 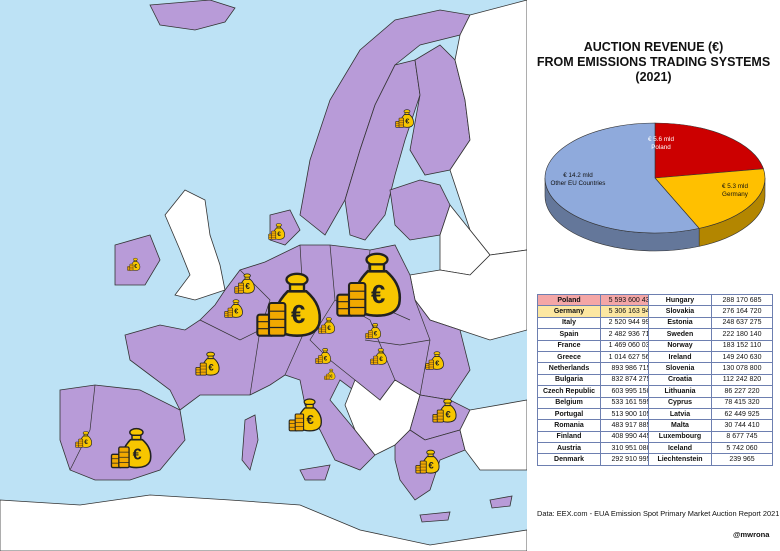 I want to click on crete, so click(x=435, y=517).